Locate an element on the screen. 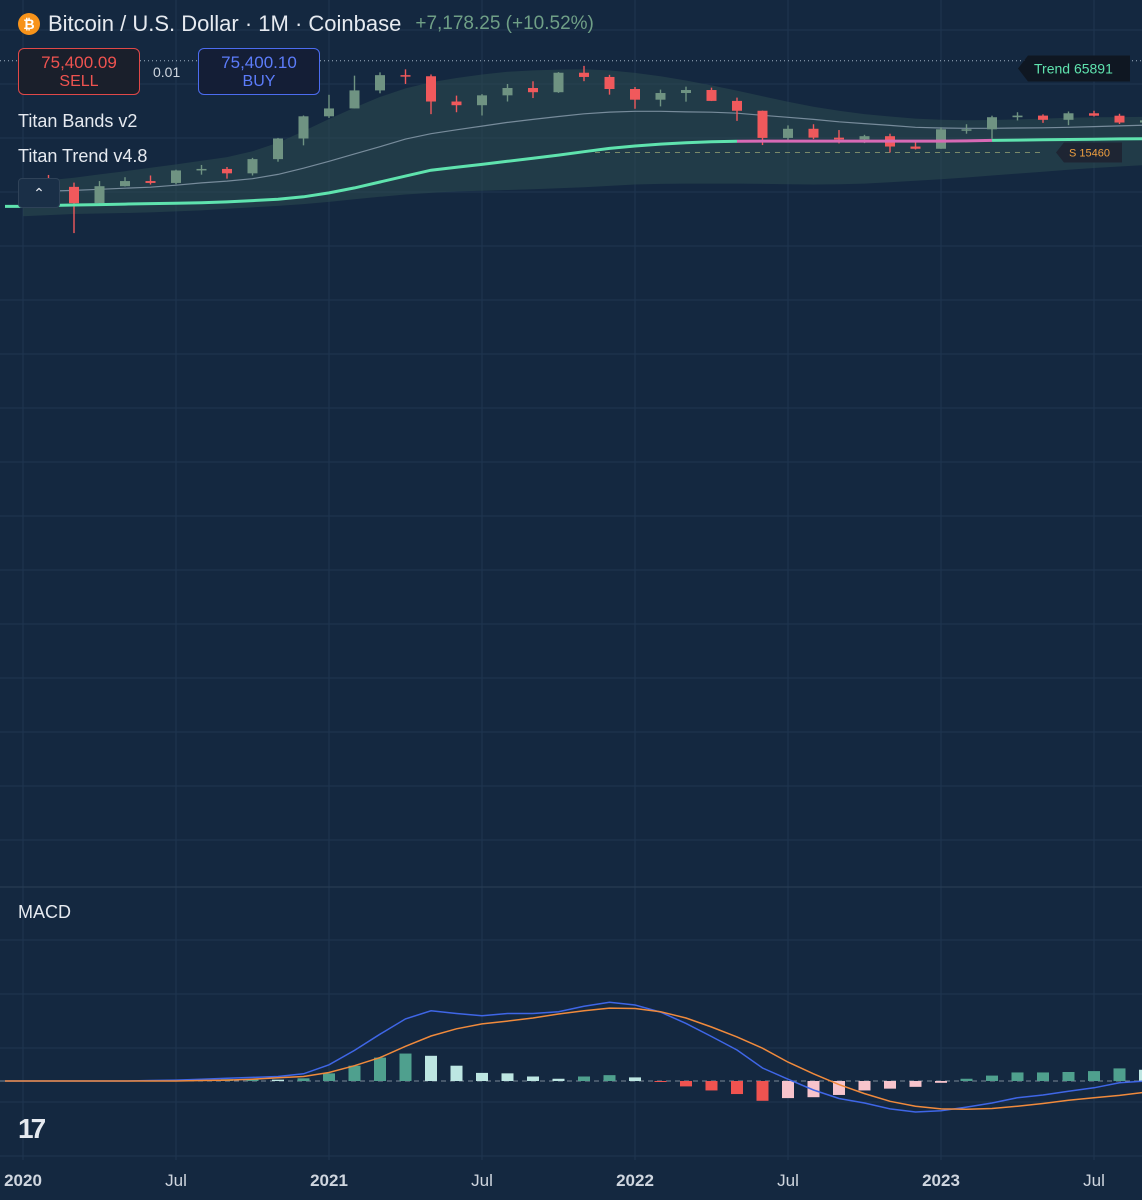  symbol-title: Bitcoin / U.S. Dollar · 1M · Coinbase is located at coordinates (225, 23).